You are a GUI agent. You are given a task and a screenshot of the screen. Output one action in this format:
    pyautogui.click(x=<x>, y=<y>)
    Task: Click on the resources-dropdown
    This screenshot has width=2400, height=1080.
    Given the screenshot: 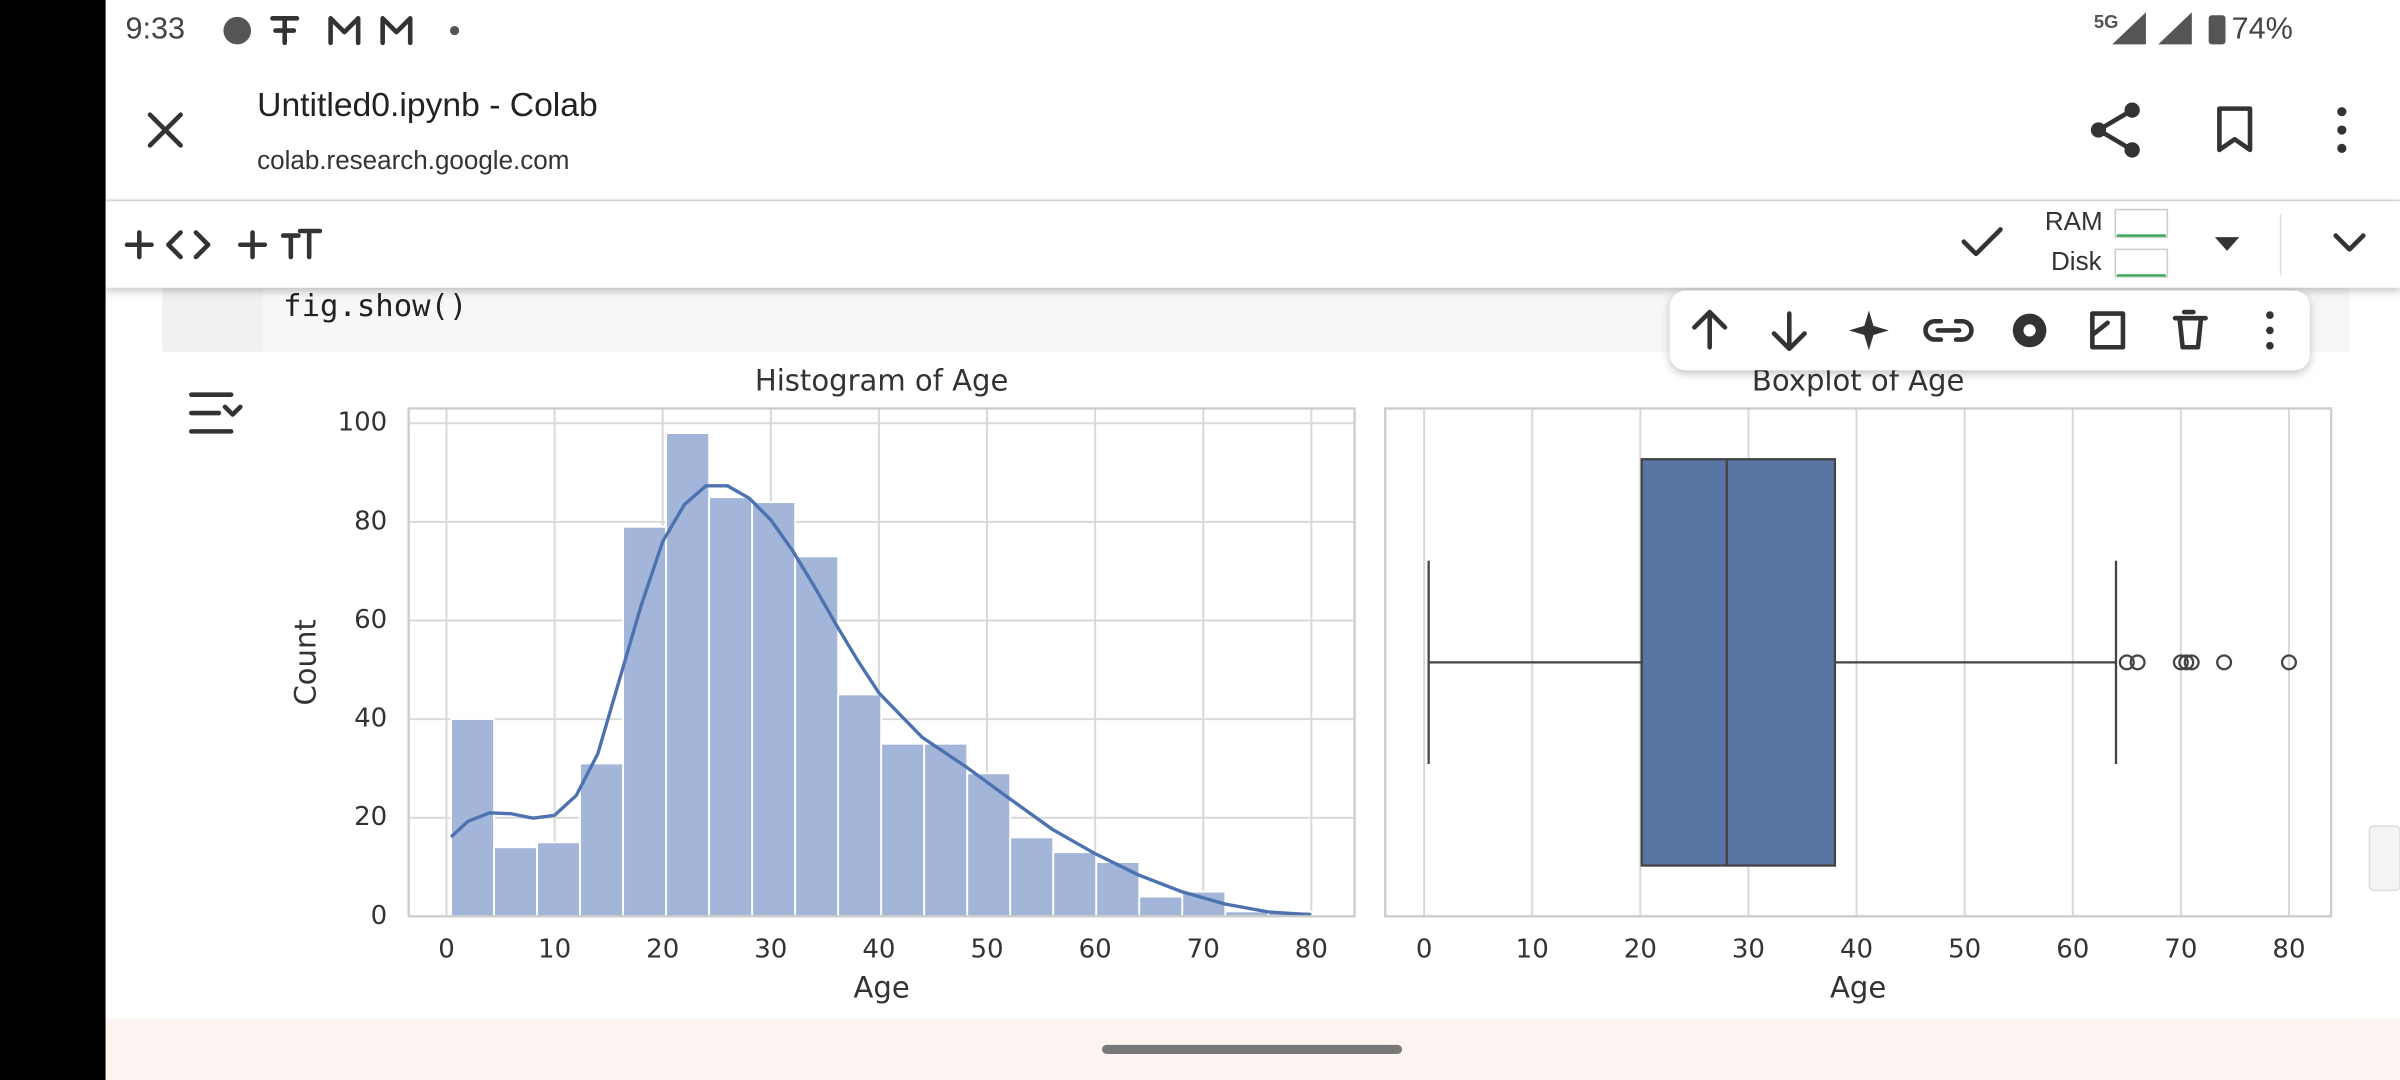 What is the action you would take?
    pyautogui.click(x=2227, y=244)
    